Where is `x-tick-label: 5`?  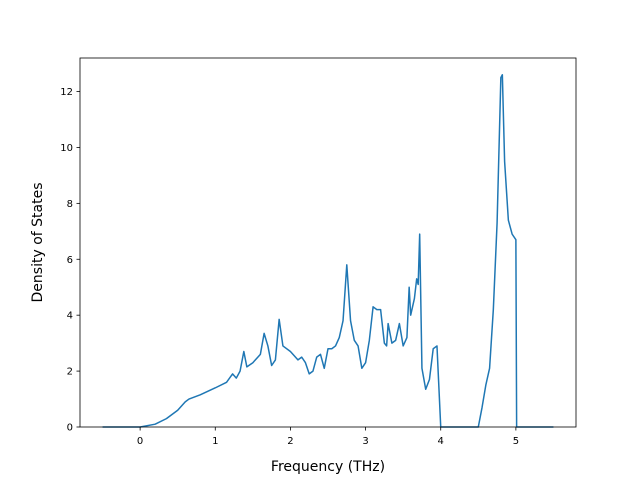 x-tick-label: 5 is located at coordinates (516, 441).